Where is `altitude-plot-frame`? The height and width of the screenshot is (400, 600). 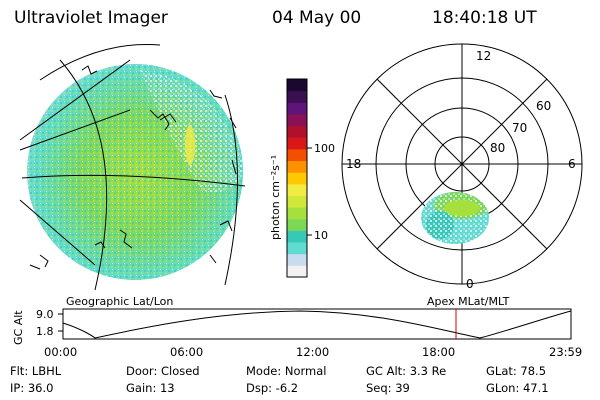
altitude-plot-frame is located at coordinates (317, 324).